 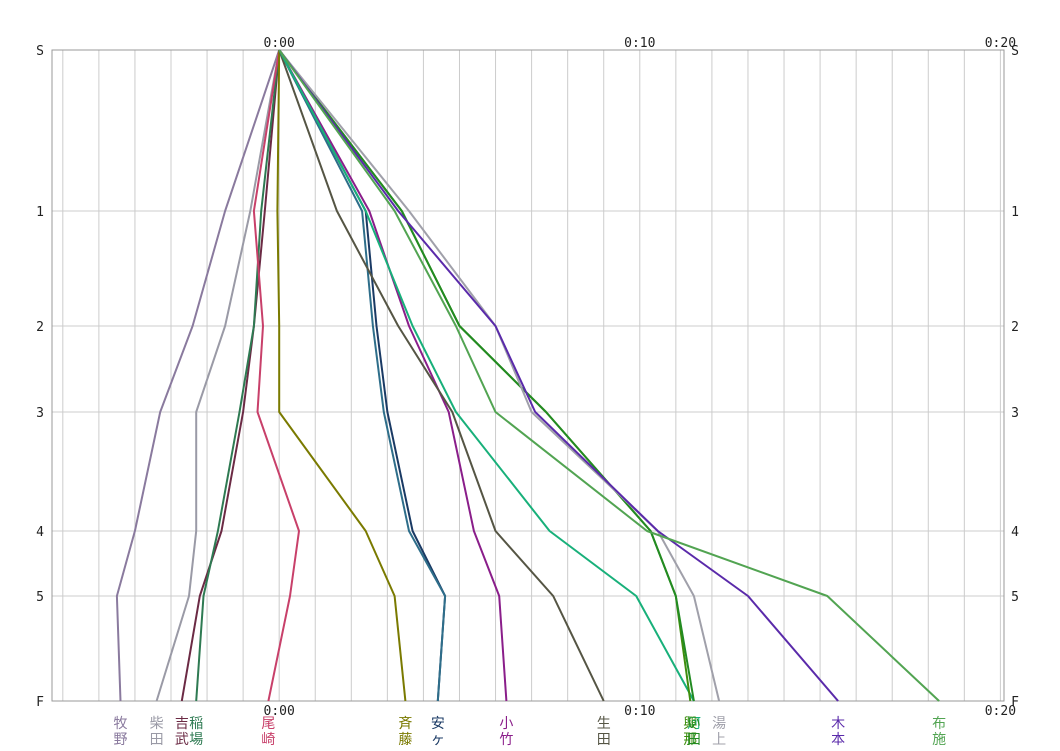 What do you see at coordinates (1000, 43) in the screenshot?
I see `time-tick-top: 0:20` at bounding box center [1000, 43].